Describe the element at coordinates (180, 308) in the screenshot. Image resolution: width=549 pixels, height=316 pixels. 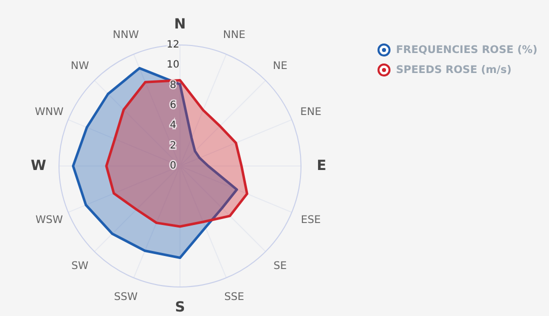
I see `spoke-label: S` at that location.